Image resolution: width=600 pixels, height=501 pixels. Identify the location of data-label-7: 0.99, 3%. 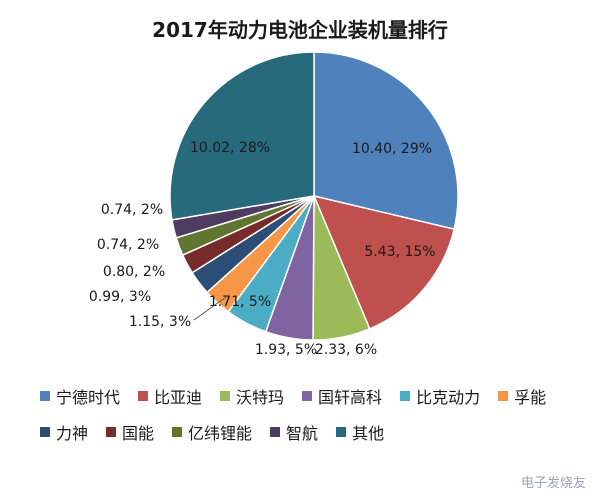
(120, 297).